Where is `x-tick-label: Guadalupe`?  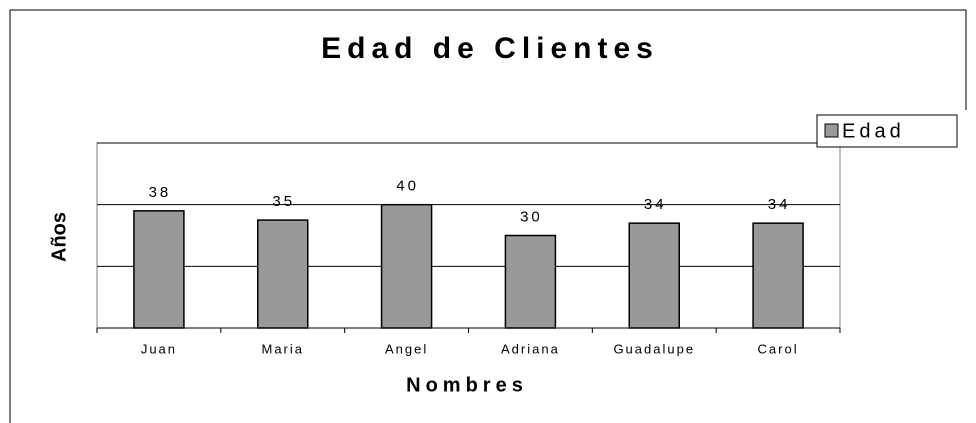 x-tick-label: Guadalupe is located at coordinates (654, 348).